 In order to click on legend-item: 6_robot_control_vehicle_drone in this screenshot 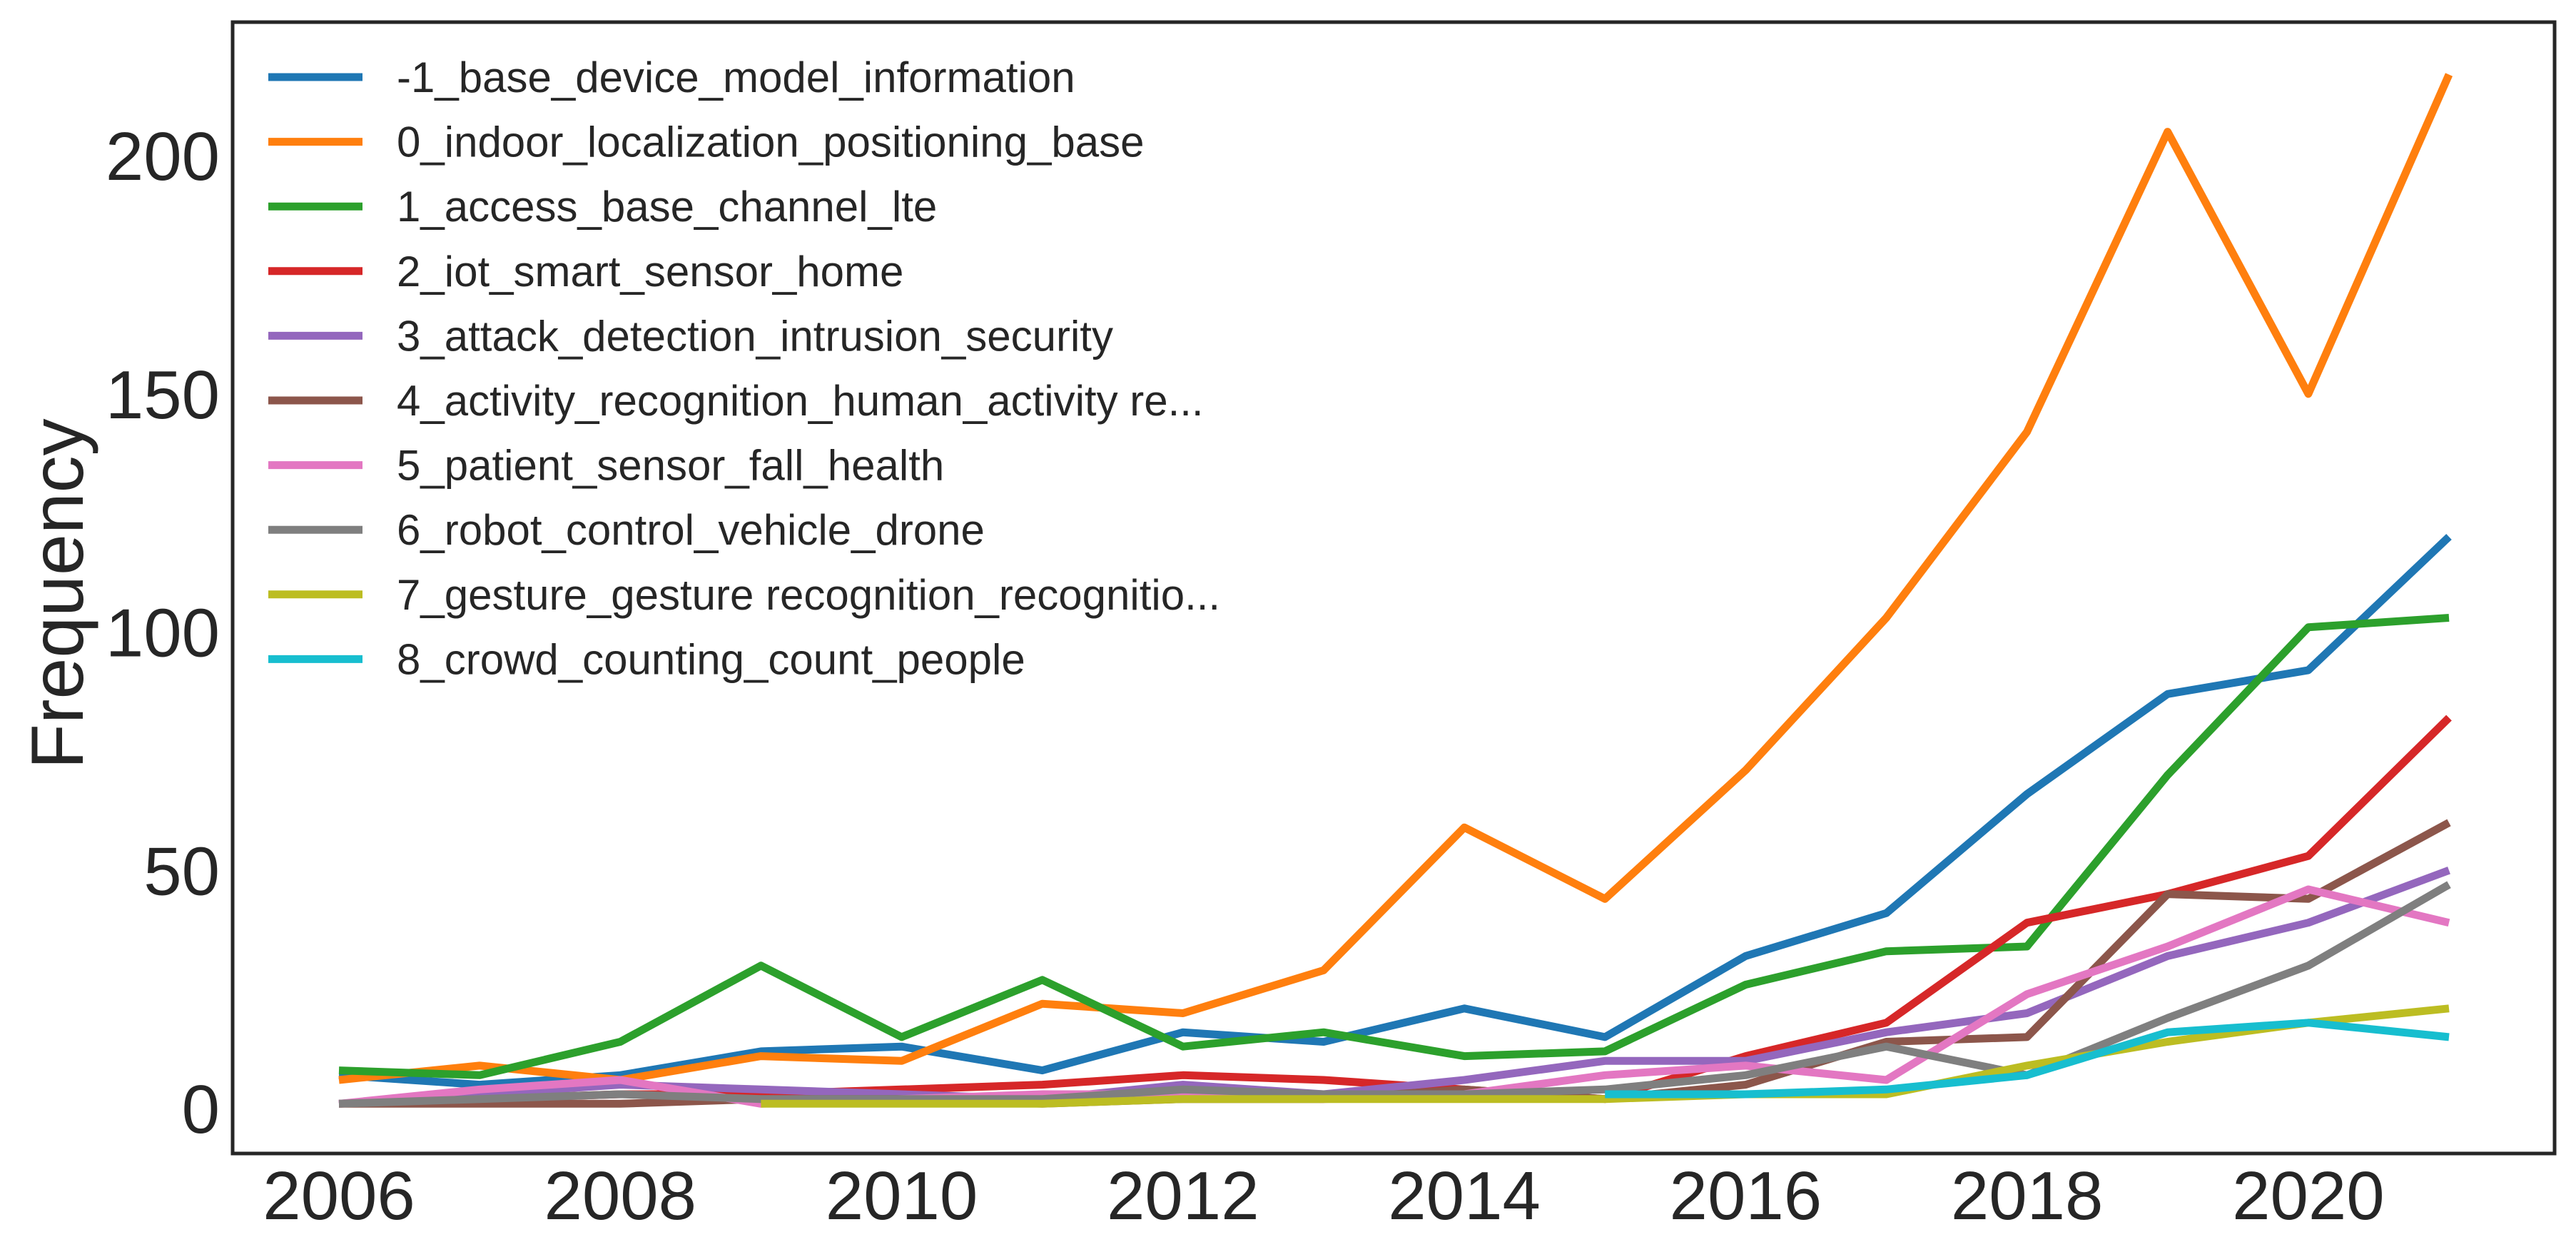, I will do `click(626, 530)`.